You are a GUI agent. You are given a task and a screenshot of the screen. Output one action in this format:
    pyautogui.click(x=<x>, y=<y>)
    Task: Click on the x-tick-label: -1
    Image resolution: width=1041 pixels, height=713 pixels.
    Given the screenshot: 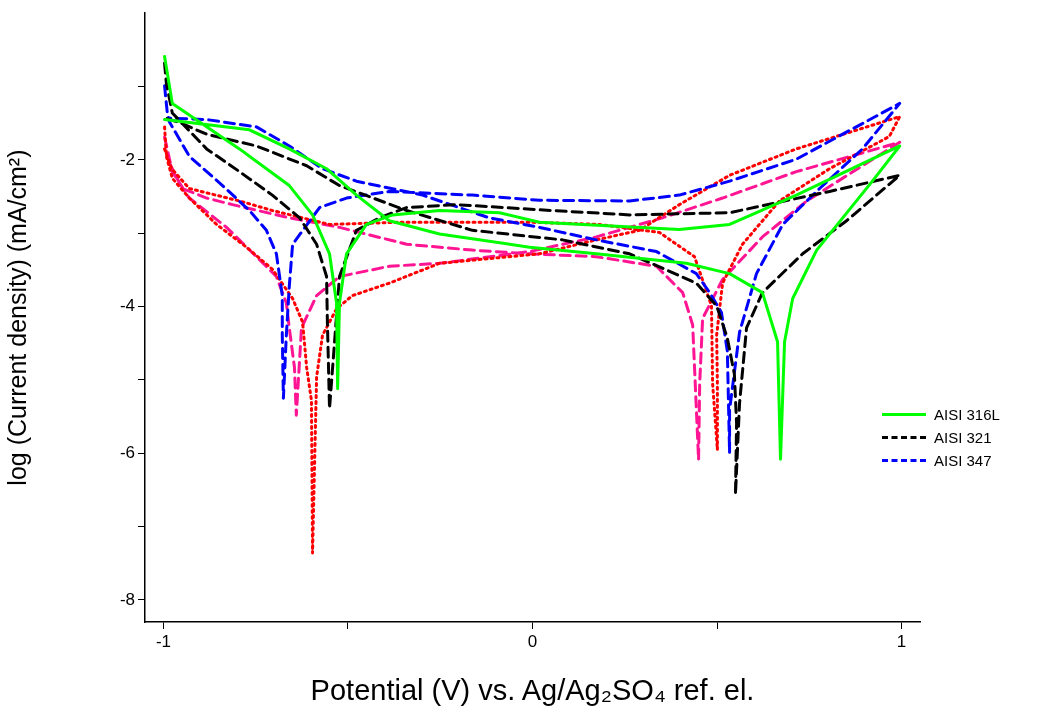 What is the action you would take?
    pyautogui.click(x=163, y=641)
    